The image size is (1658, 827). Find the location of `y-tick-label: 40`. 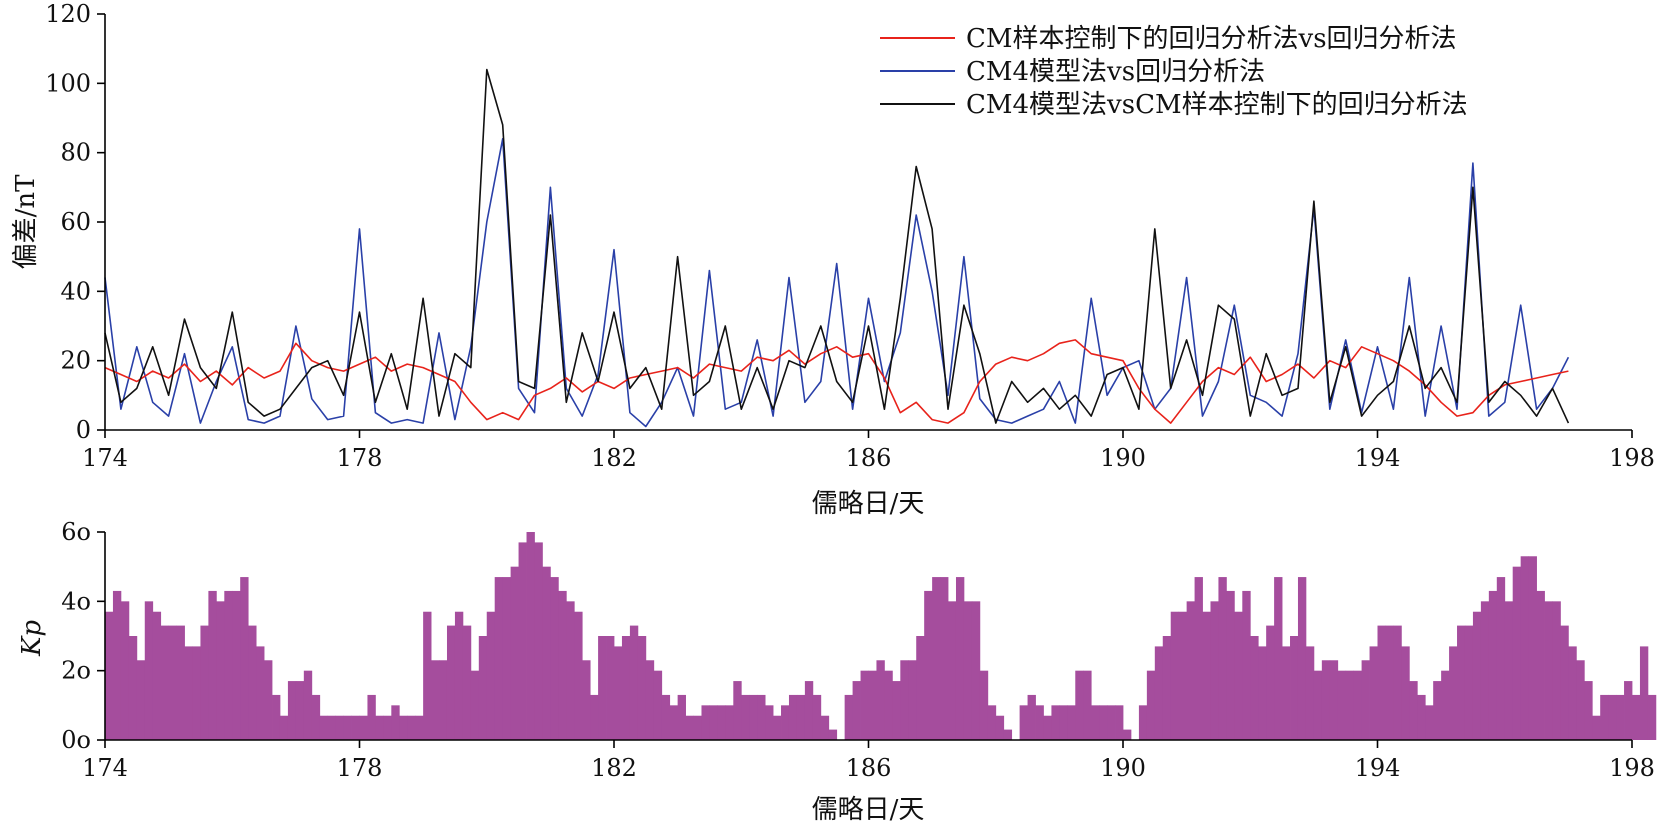

y-tick-label: 40 is located at coordinates (75, 291).